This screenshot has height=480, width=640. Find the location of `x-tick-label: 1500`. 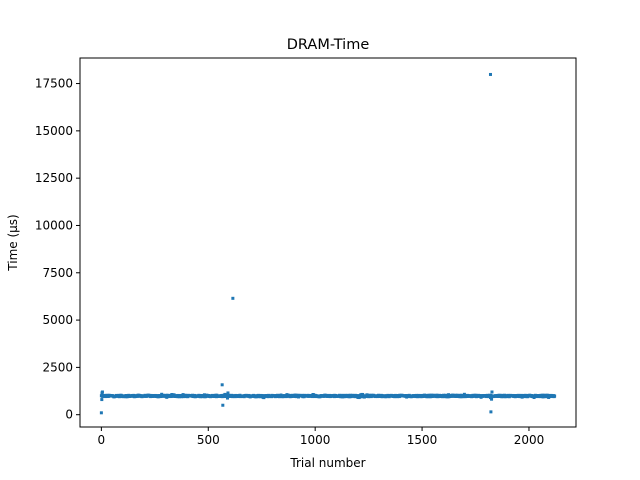

x-tick-label: 1500 is located at coordinates (422, 440).